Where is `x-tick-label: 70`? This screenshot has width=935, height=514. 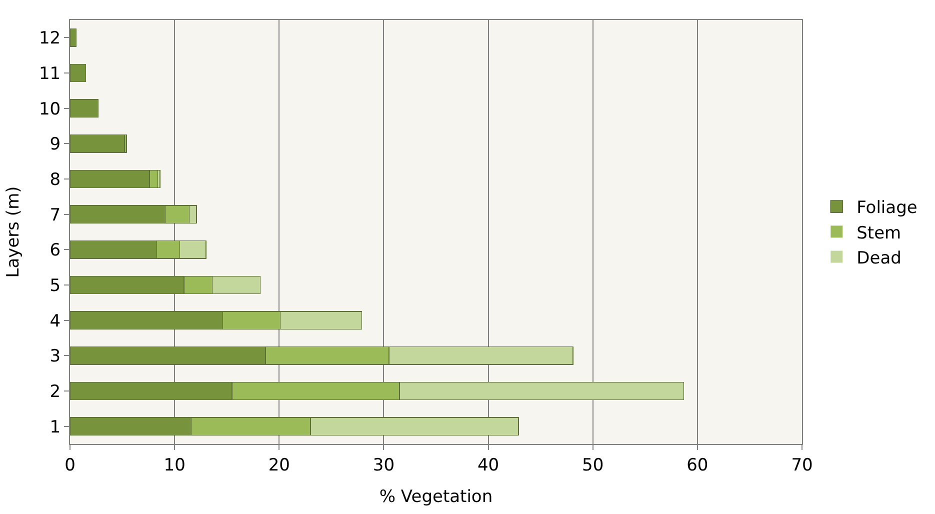
x-tick-label: 70 is located at coordinates (802, 465).